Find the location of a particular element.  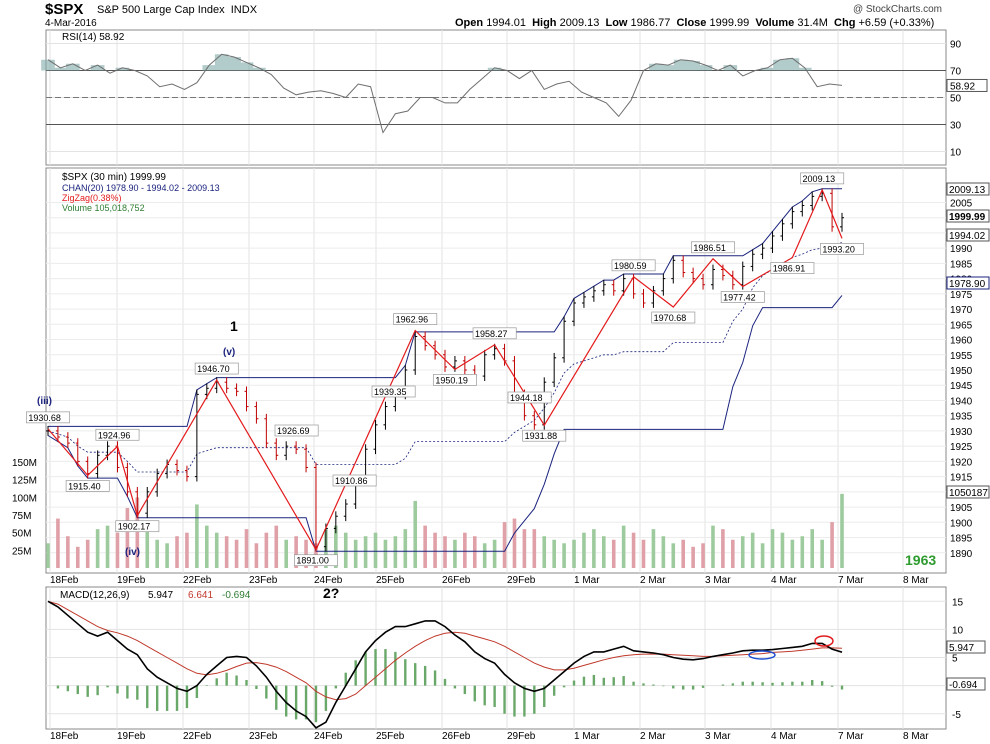

x-tick-label-macd: 26Feb is located at coordinates (456, 736).